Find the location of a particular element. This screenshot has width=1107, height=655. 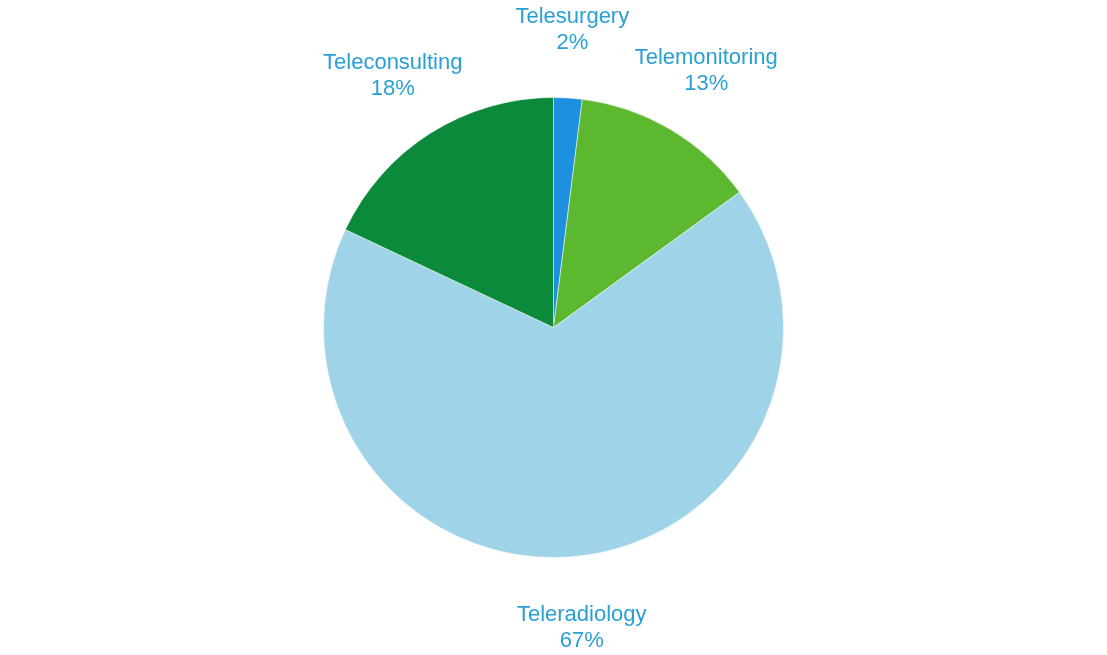

data-label: 18% is located at coordinates (392, 88).